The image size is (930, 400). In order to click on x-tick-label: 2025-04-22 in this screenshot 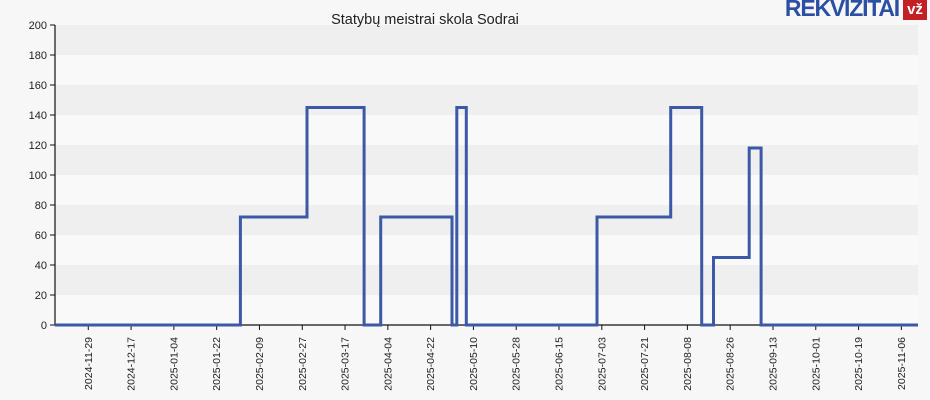, I will do `click(431, 364)`.